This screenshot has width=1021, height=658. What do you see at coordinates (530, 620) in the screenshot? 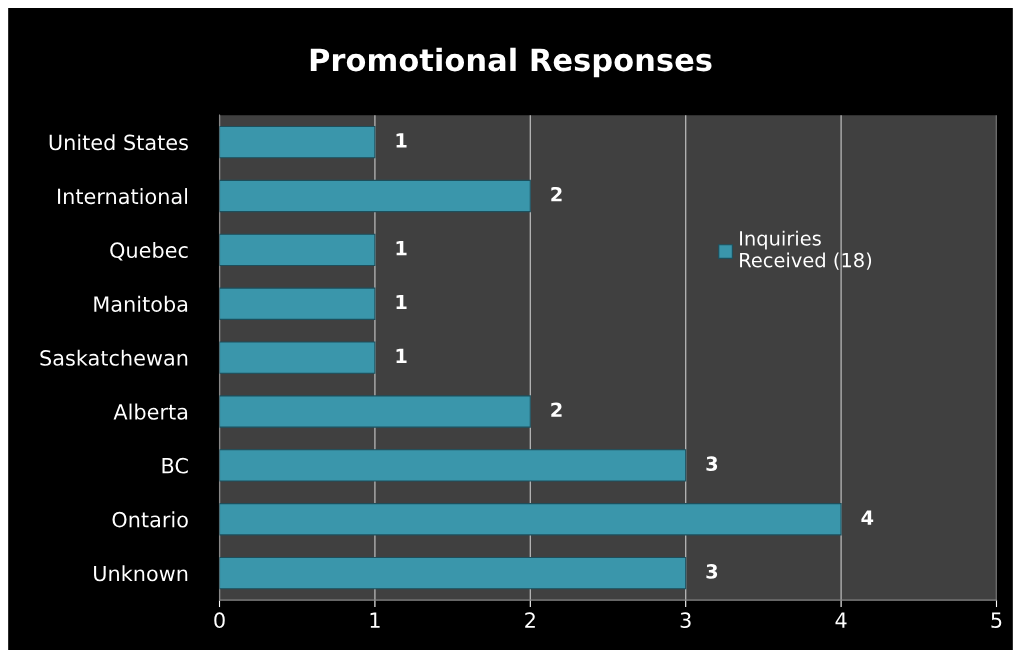
I see `x-tick-label: 2` at bounding box center [530, 620].